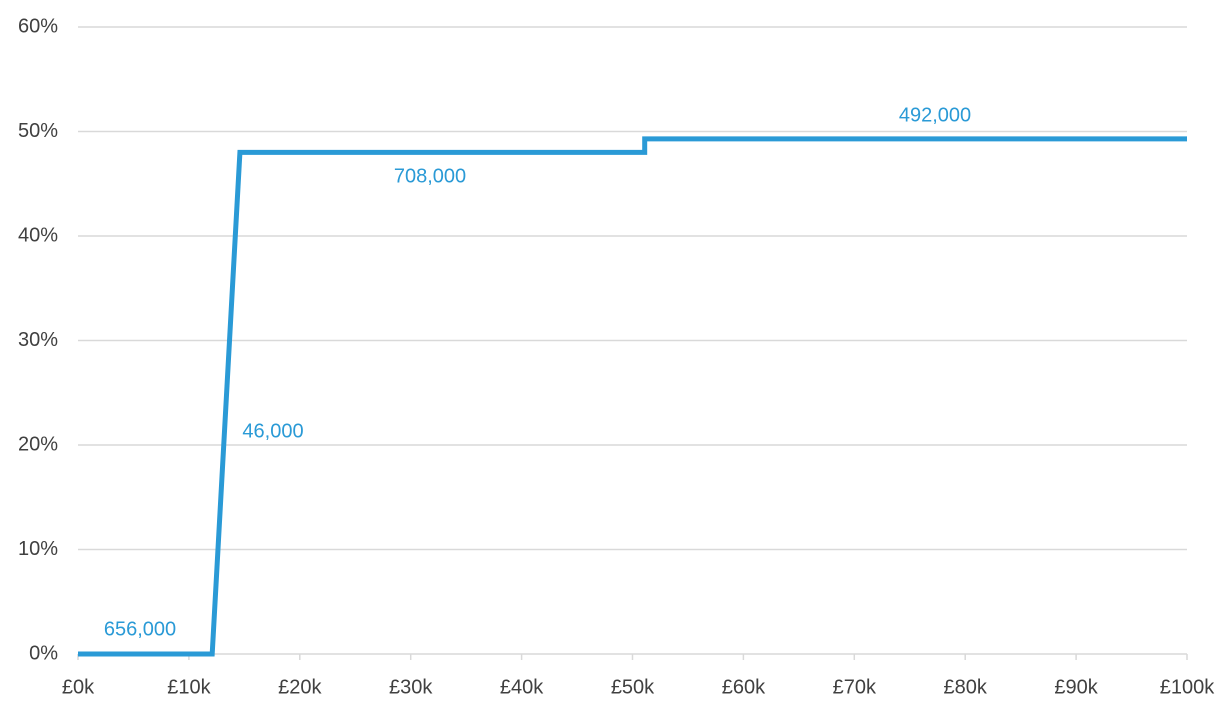 The width and height of the screenshot is (1227, 705). What do you see at coordinates (966, 687) in the screenshot?
I see `x-tick-label: £80k` at bounding box center [966, 687].